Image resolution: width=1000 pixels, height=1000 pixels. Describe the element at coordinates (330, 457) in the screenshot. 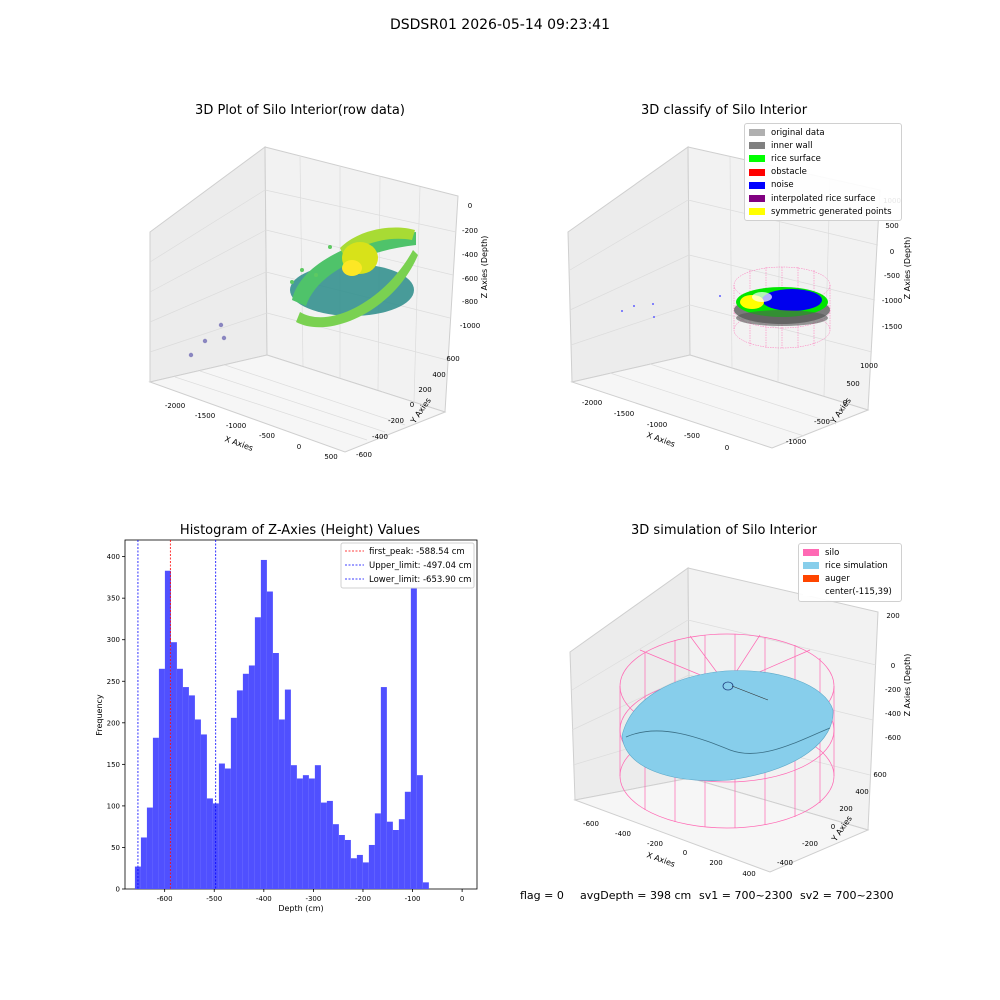

I see `plot1-xtick: 500` at that location.